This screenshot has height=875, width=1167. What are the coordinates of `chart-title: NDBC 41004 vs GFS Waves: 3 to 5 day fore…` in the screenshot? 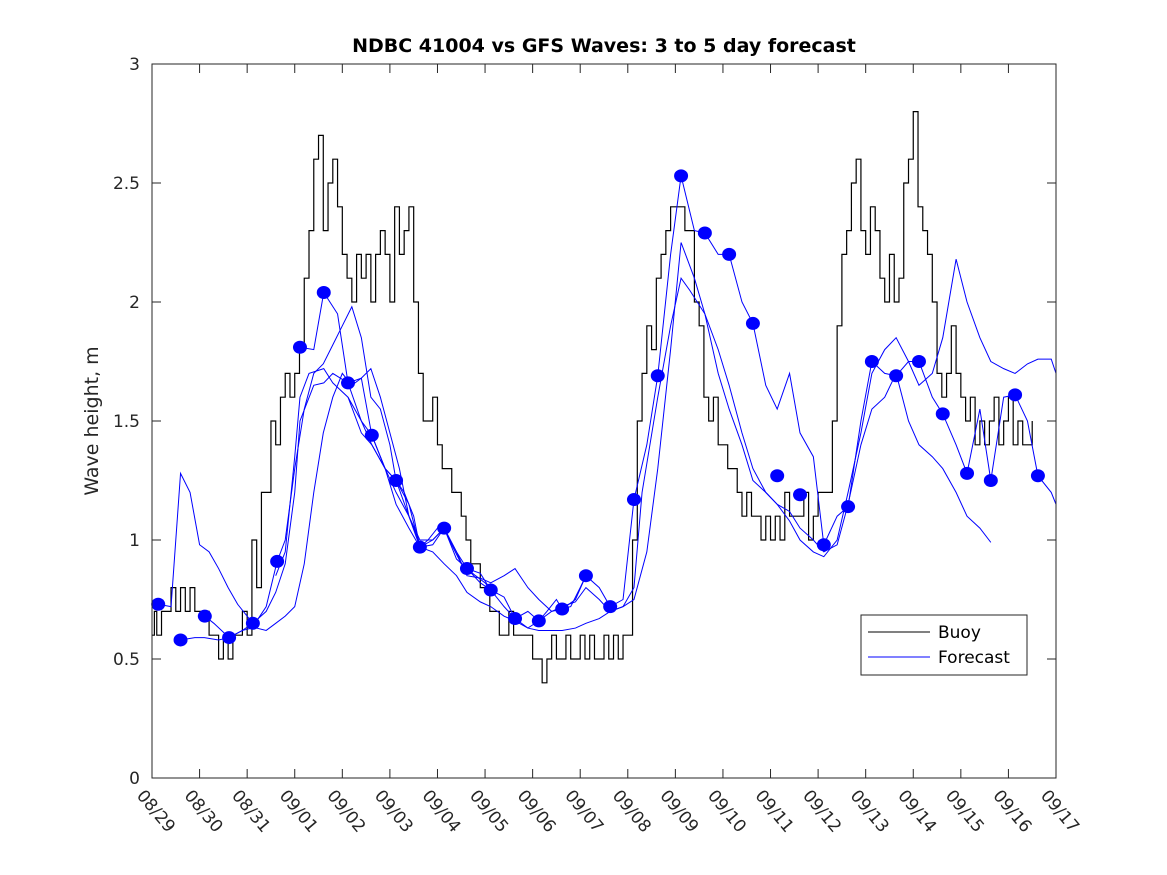 It's located at (604, 46).